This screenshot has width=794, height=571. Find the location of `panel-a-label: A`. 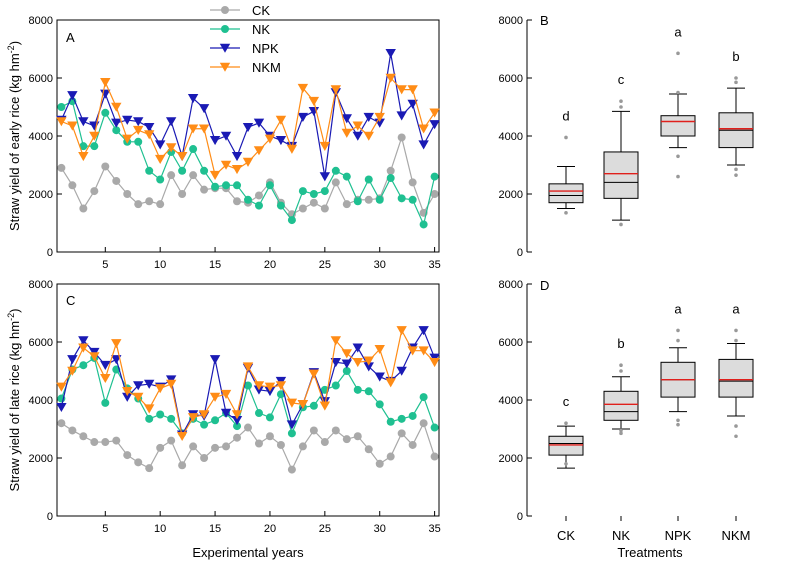

panel-a-label: A is located at coordinates (70, 37).